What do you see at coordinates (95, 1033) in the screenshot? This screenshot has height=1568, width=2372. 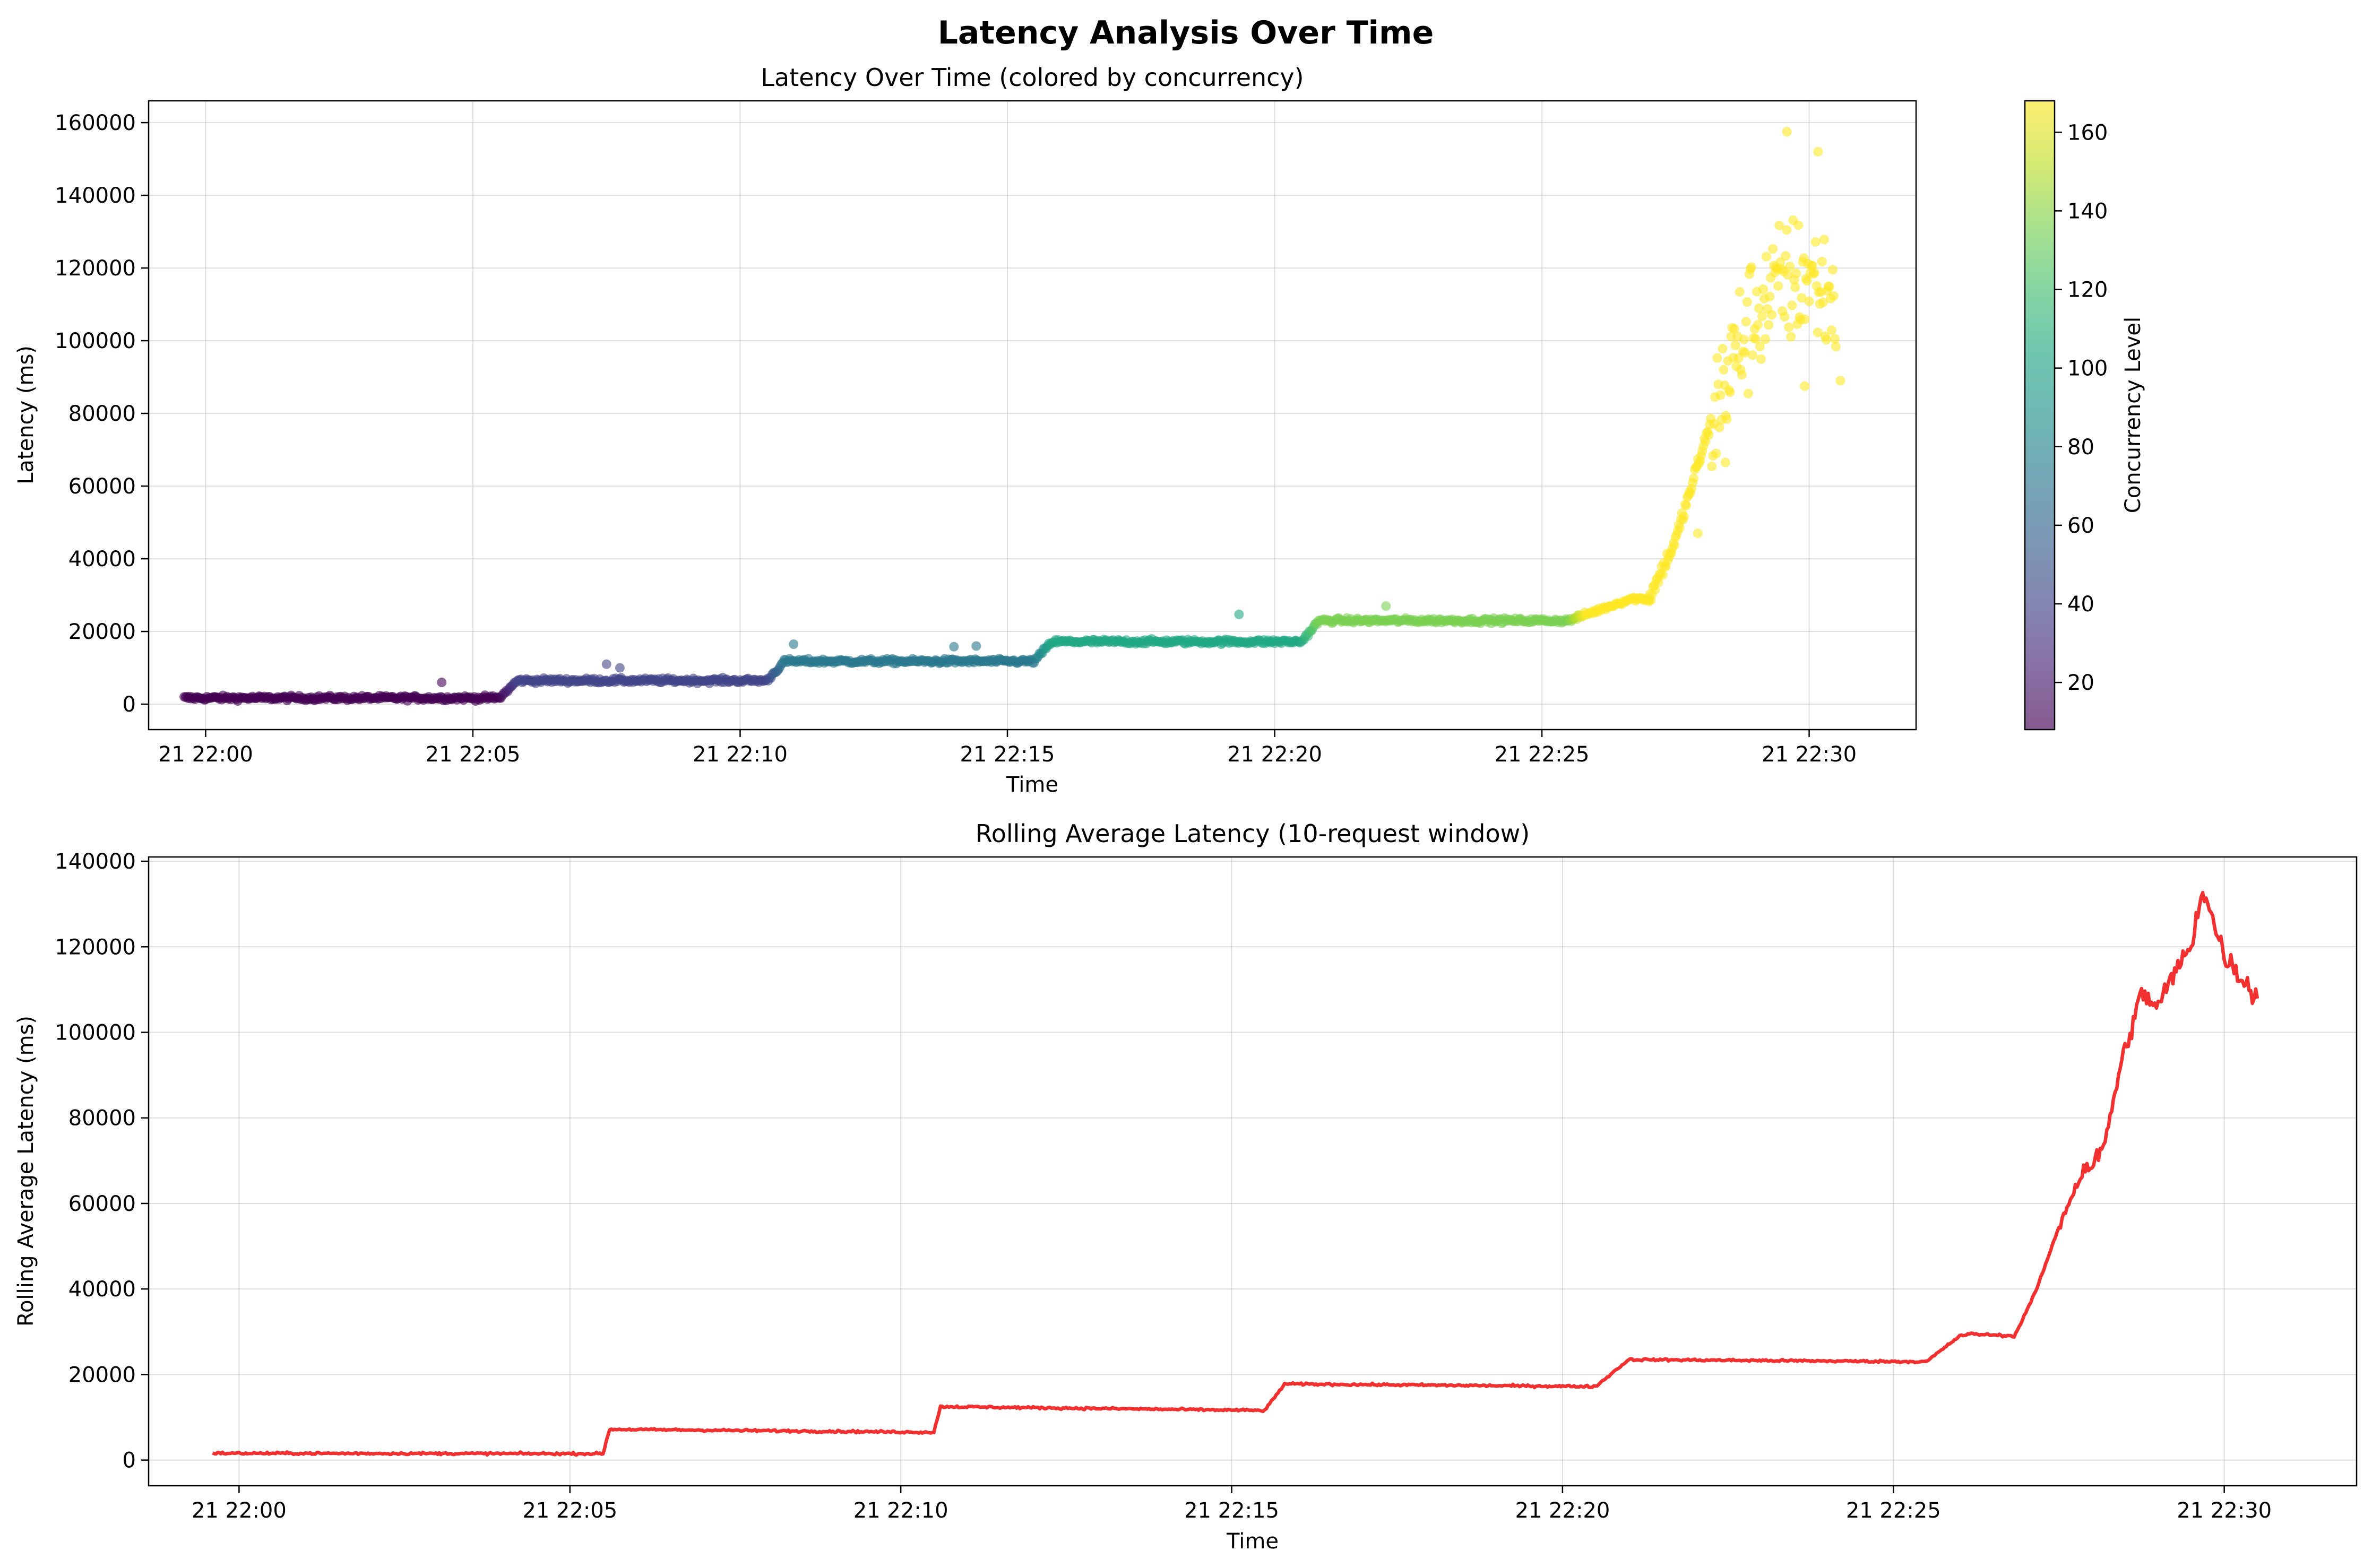 I see `bot-y-tick-label: 100000` at bounding box center [95, 1033].